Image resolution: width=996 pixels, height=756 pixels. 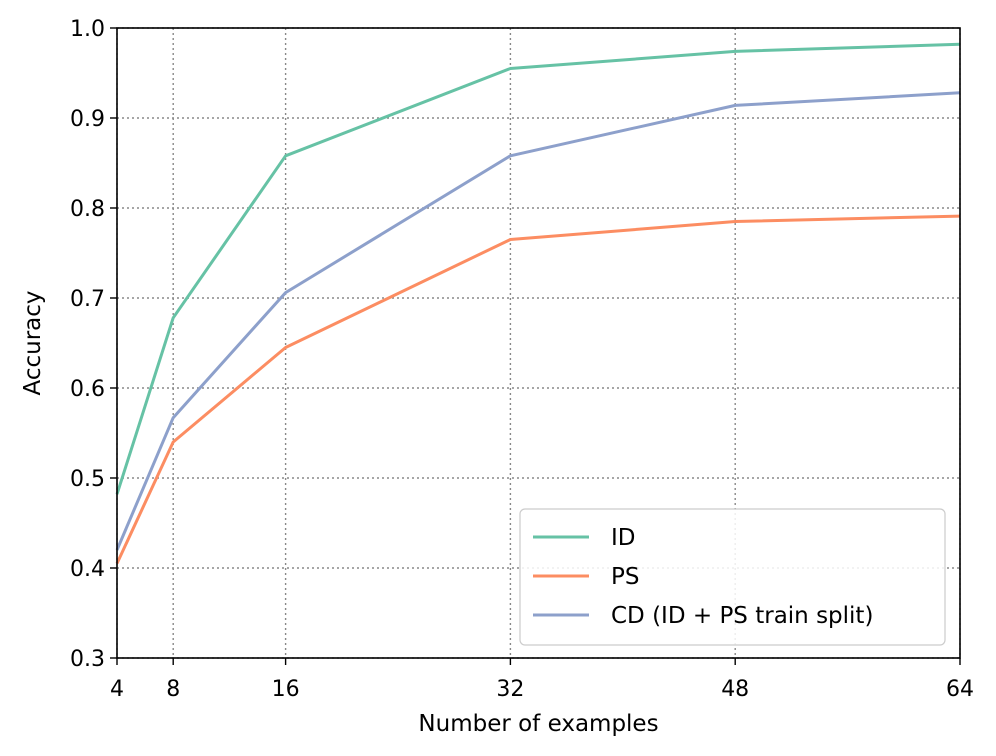 What do you see at coordinates (117, 689) in the screenshot?
I see `x-tick-label: 4` at bounding box center [117, 689].